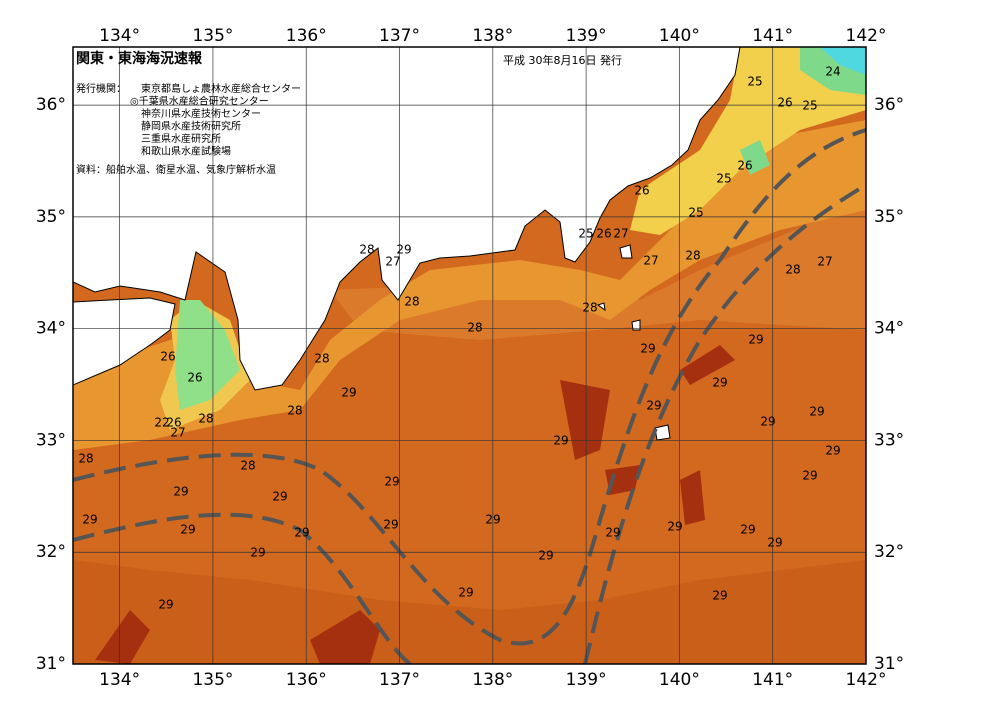  Describe the element at coordinates (221, 88) in the screenshot. I see `issuer: 東京都島しょ農林水産総合センター` at that location.